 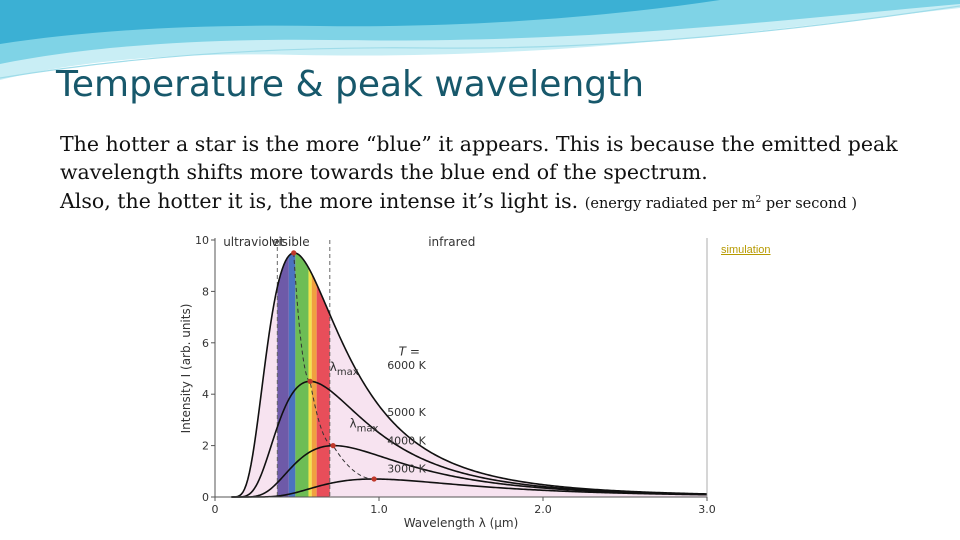 I want to click on series-label-5000k: 5000 K, so click(x=406, y=412).